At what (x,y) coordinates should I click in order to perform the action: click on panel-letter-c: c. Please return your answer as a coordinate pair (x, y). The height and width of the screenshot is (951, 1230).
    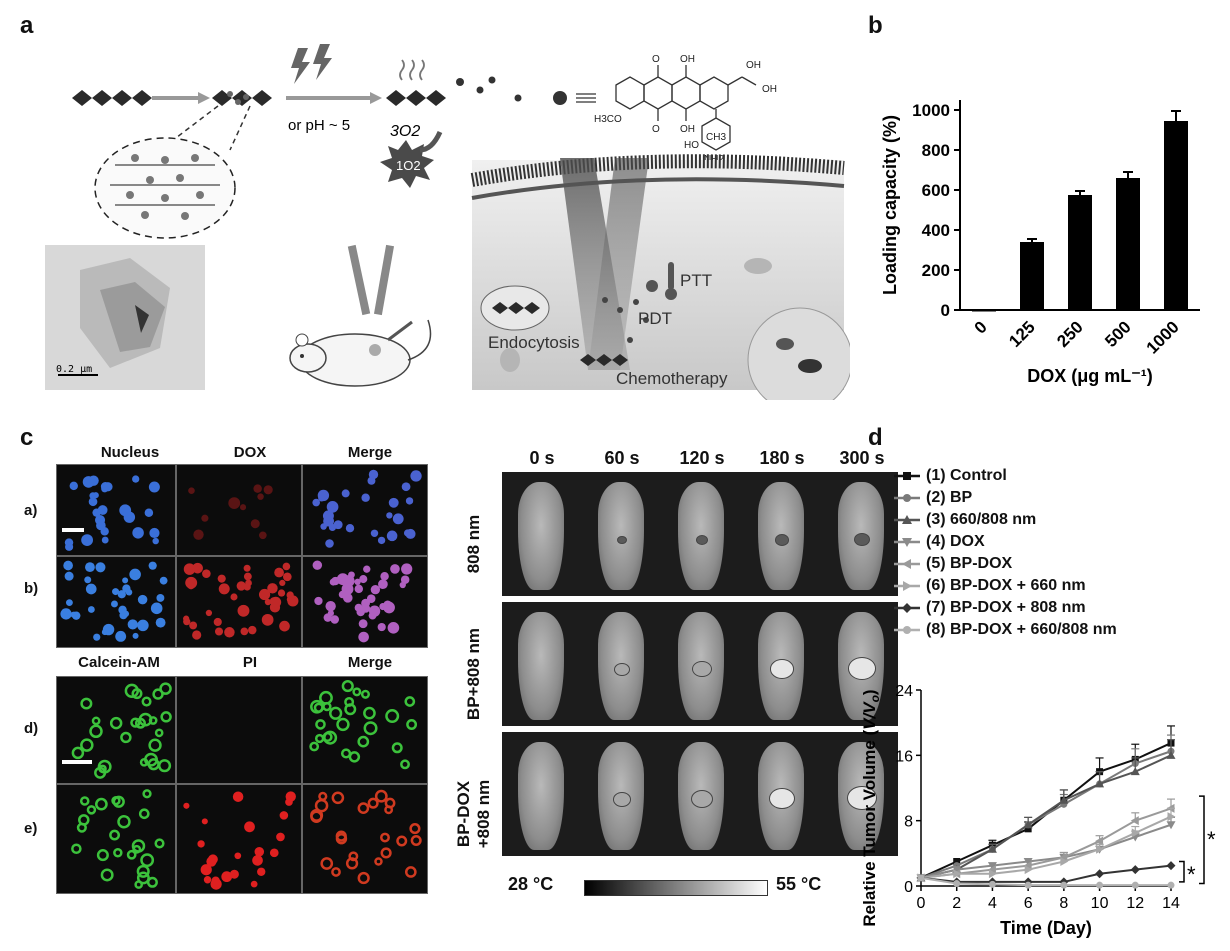
    Looking at the image, I should click on (27, 437).